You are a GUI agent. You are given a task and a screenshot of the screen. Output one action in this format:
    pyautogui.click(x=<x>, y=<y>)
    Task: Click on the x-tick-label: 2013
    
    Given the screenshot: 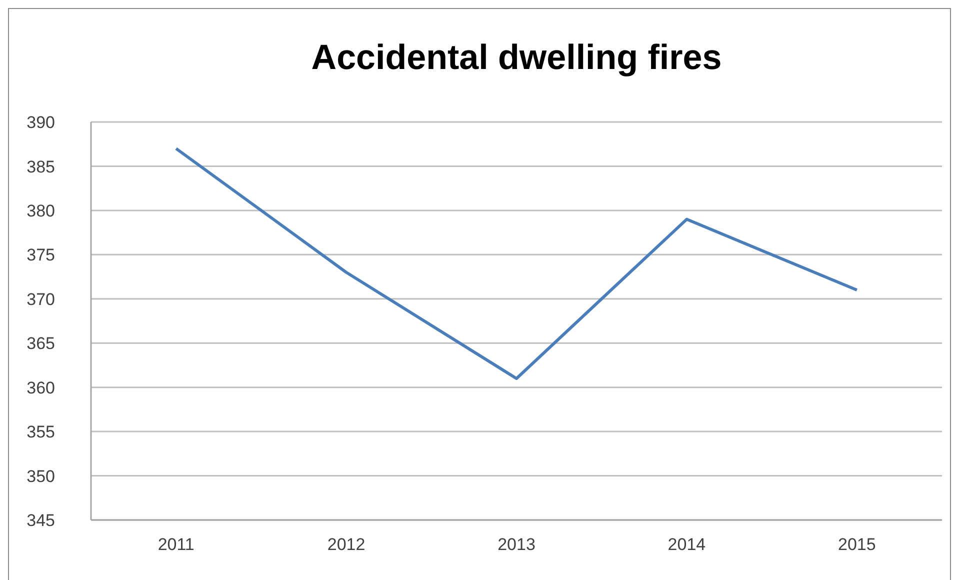 What is the action you would take?
    pyautogui.click(x=517, y=544)
    